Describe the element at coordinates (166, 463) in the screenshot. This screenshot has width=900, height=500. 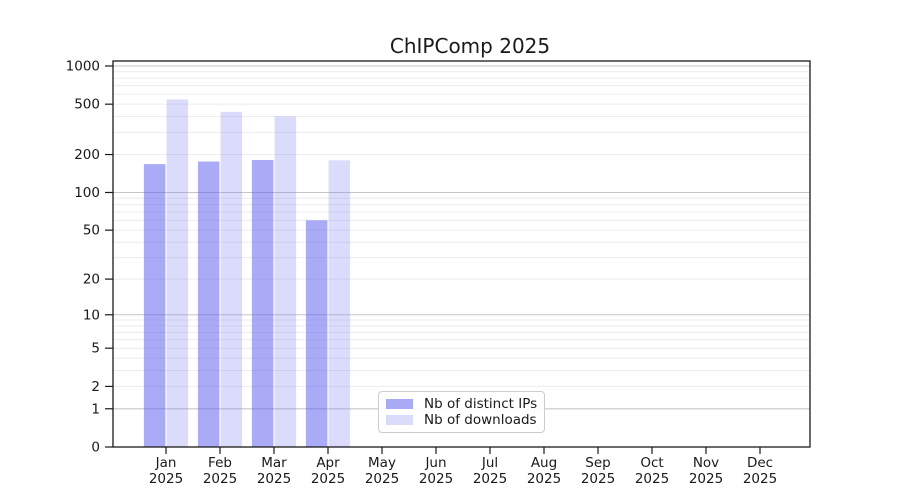
I see `x-tick-month: Jan` at that location.